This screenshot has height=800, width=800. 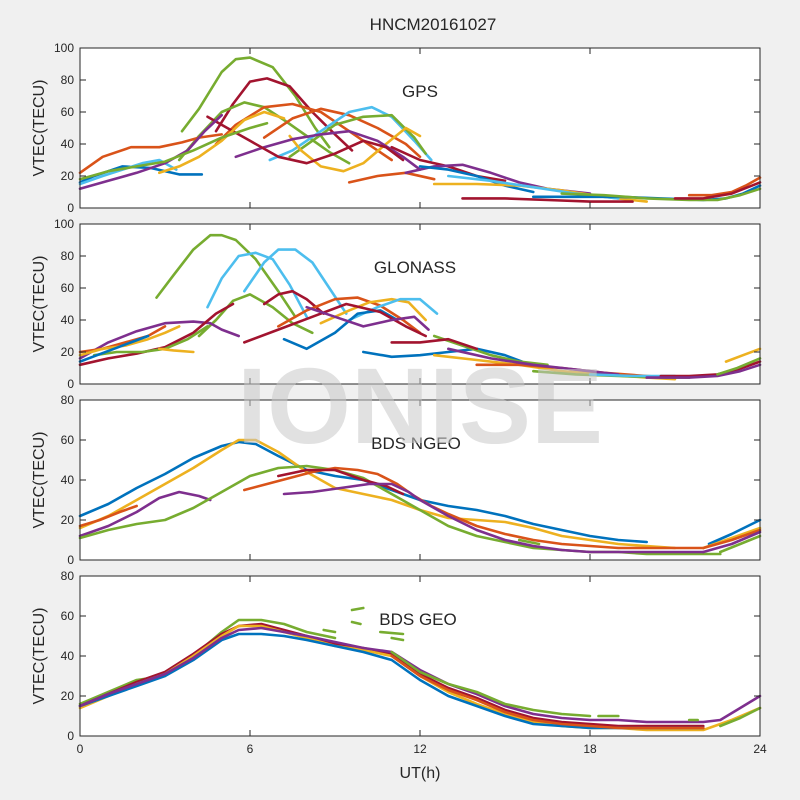 What do you see at coordinates (420, 749) in the screenshot?
I see `x-tick-label: 12` at bounding box center [420, 749].